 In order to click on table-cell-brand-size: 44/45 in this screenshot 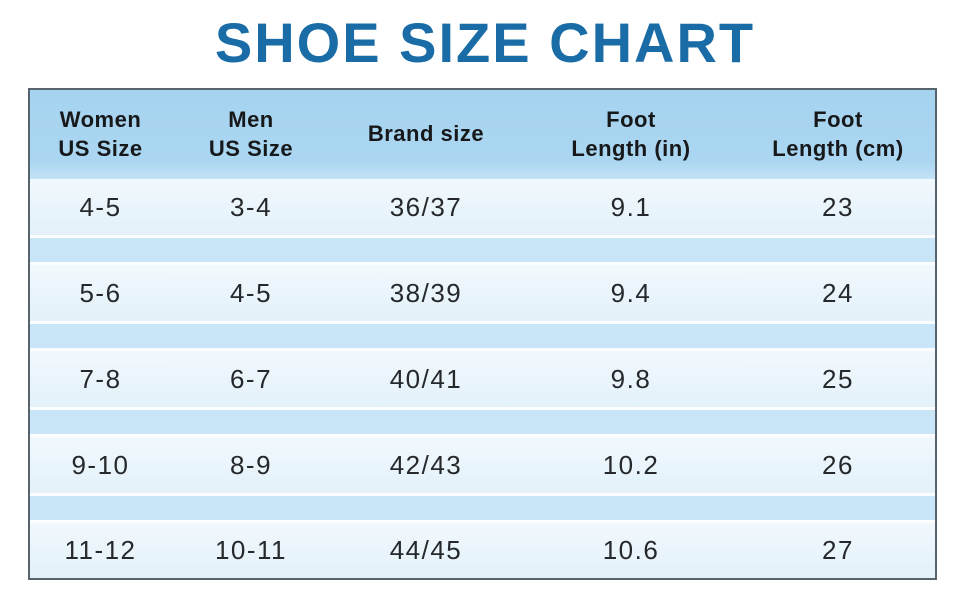, I will do `click(426, 551)`.